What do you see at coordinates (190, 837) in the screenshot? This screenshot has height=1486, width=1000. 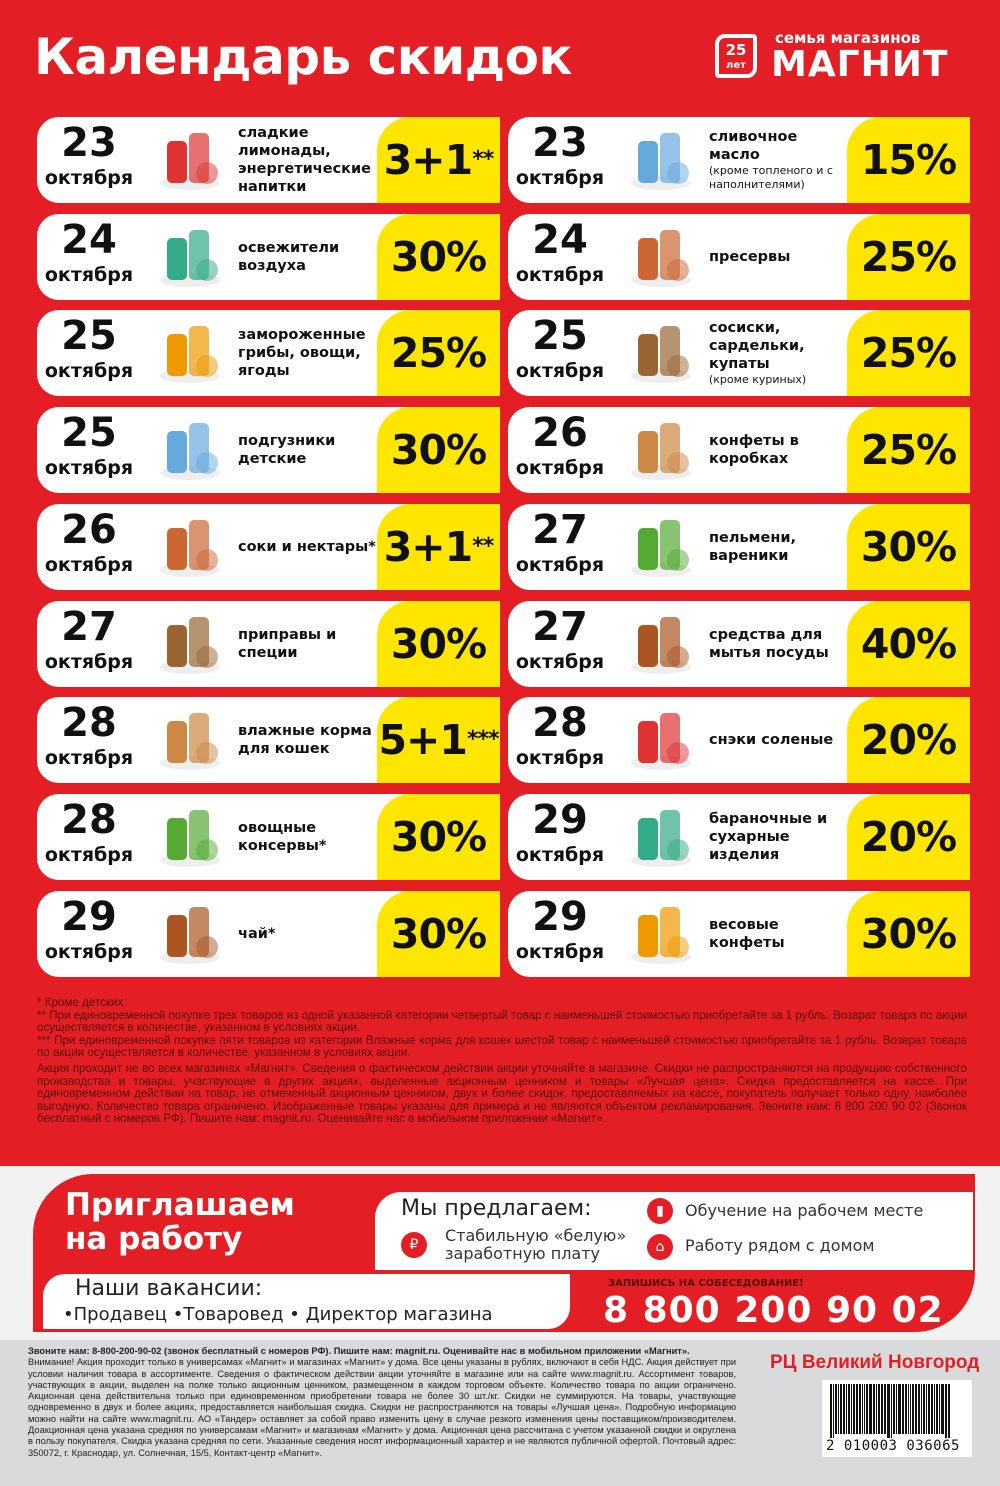 I see `canned-vegetables-icon` at bounding box center [190, 837].